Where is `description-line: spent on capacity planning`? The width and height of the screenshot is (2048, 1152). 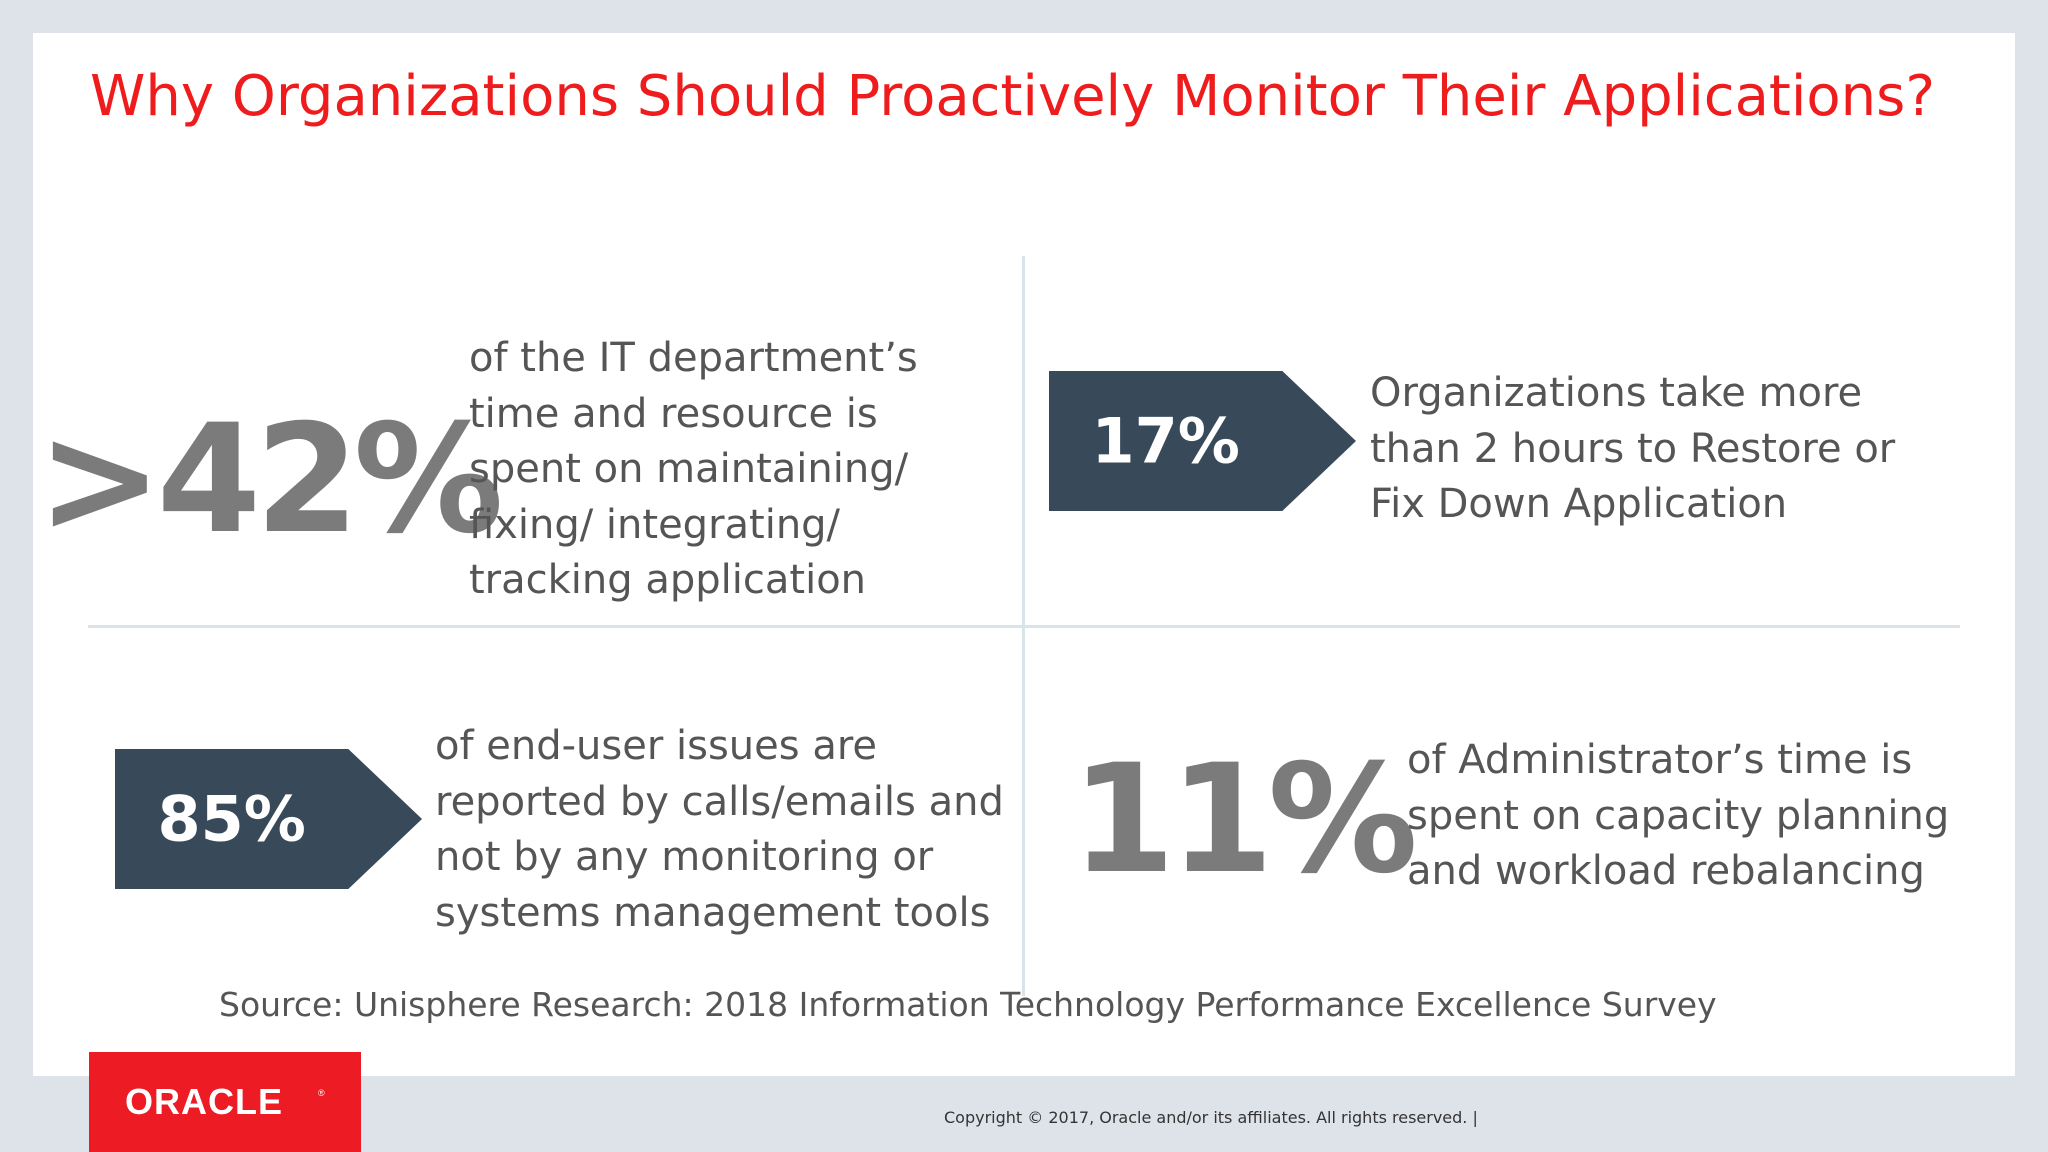
description-line: spent on capacity planning is located at coordinates (1678, 815).